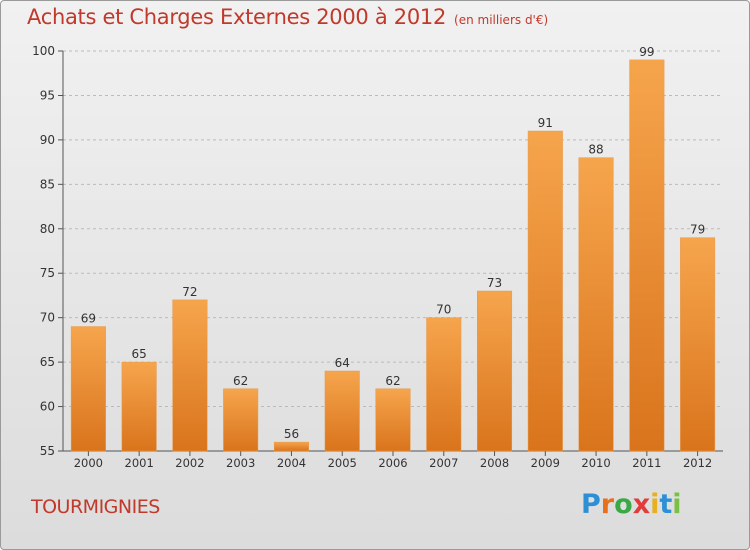  Describe the element at coordinates (240, 463) in the screenshot. I see `x-tick-label: 2003` at that location.